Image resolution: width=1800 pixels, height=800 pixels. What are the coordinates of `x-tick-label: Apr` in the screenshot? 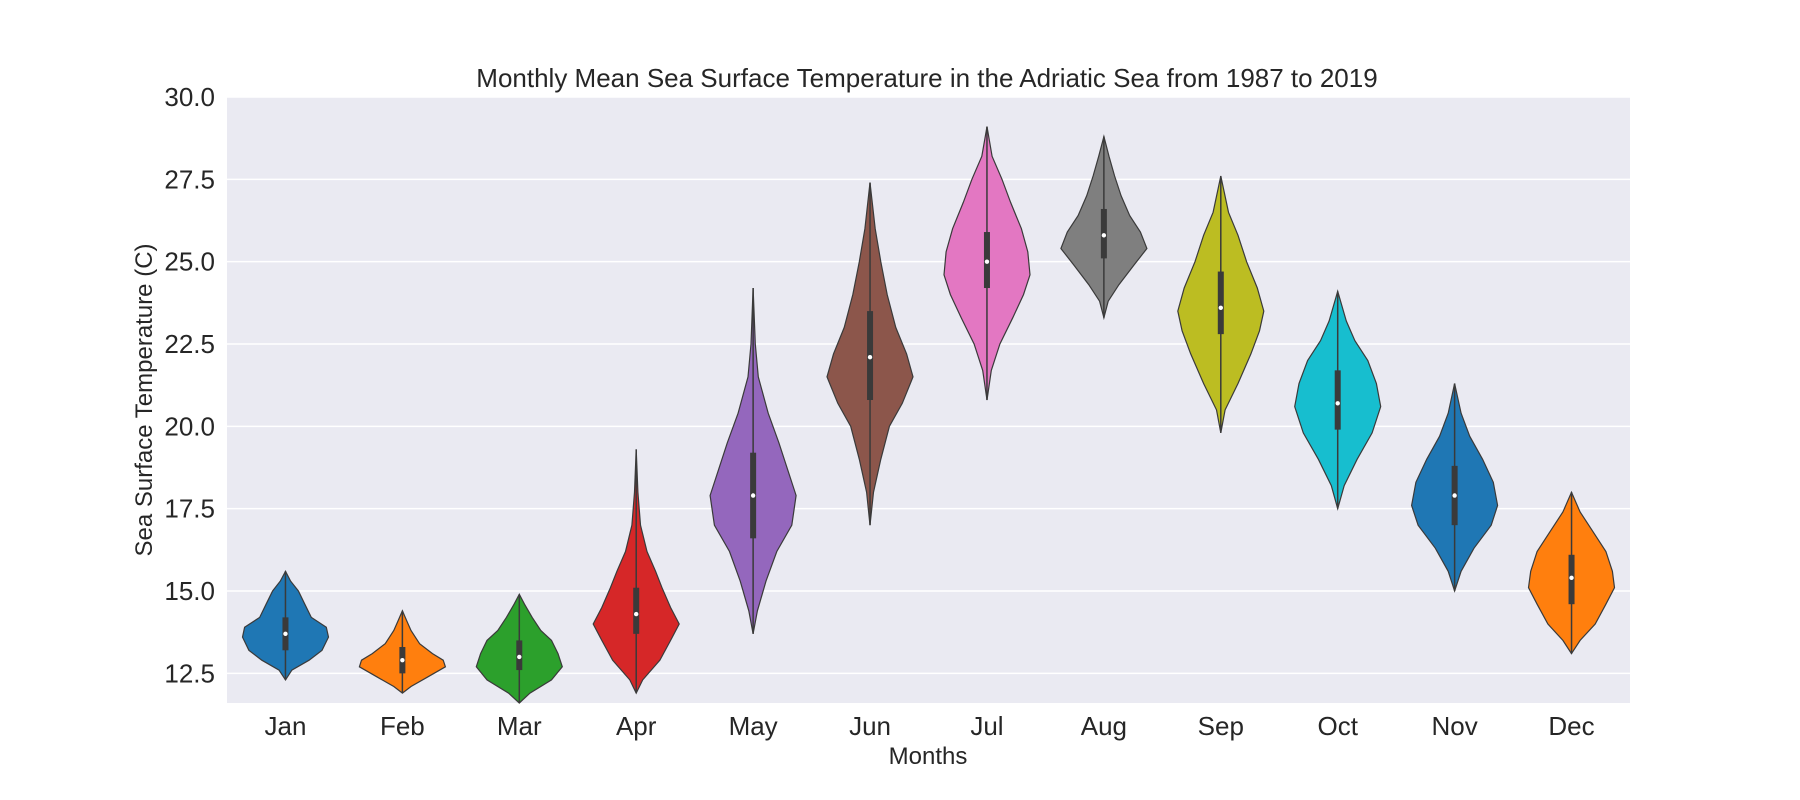 It's located at (636, 726).